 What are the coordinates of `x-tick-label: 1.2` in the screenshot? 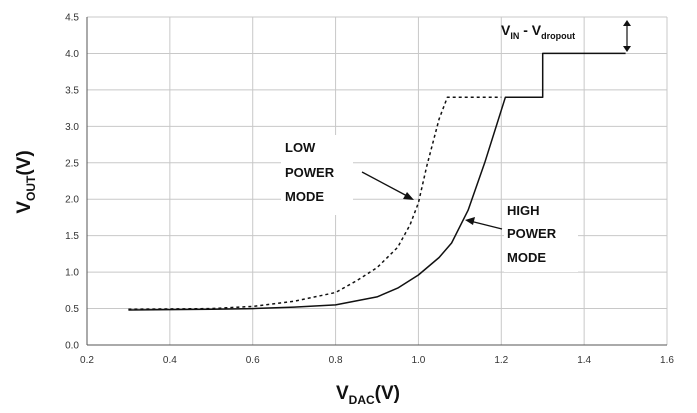 It's located at (501, 360).